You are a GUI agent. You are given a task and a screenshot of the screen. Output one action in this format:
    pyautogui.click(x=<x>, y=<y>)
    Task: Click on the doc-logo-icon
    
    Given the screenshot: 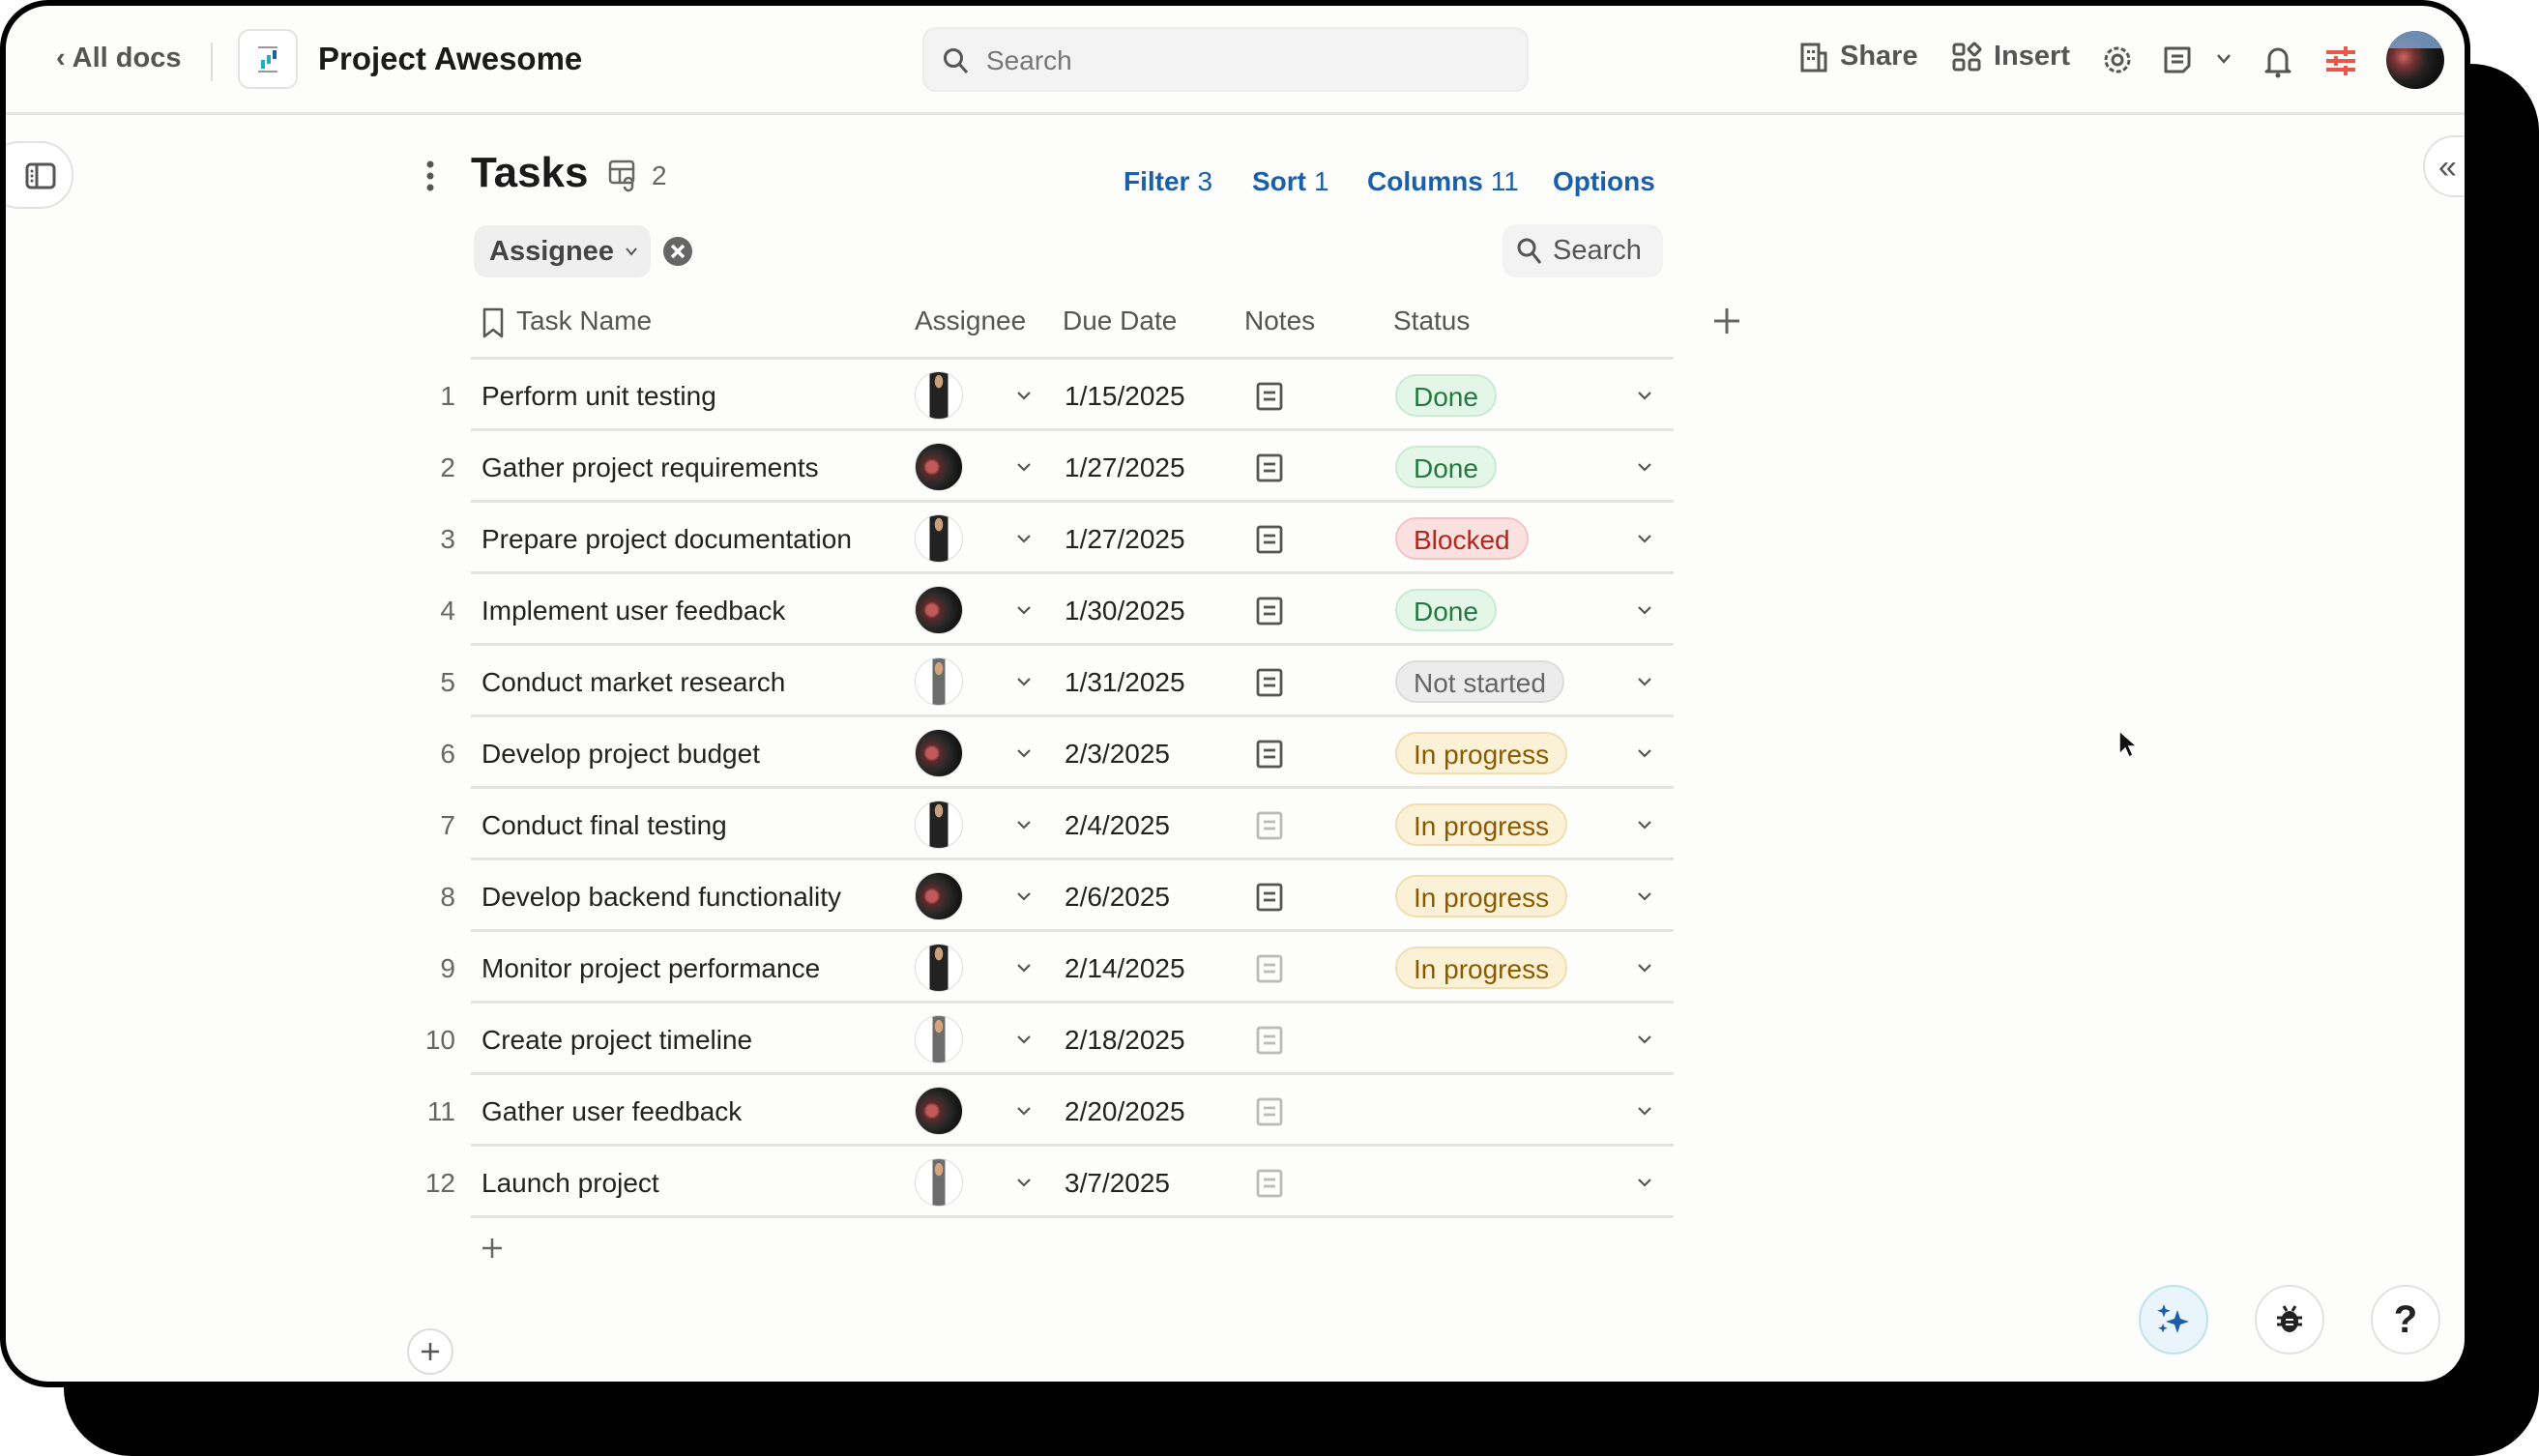 What is the action you would take?
    pyautogui.click(x=268, y=59)
    